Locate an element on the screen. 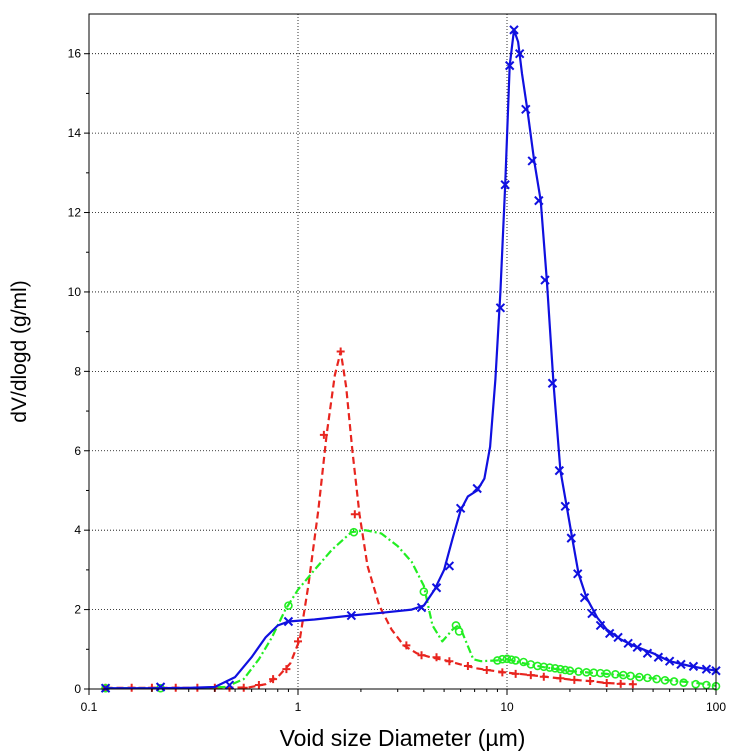  y-axis-title: dV/dlogd (g/ml) is located at coordinates (19, 351).